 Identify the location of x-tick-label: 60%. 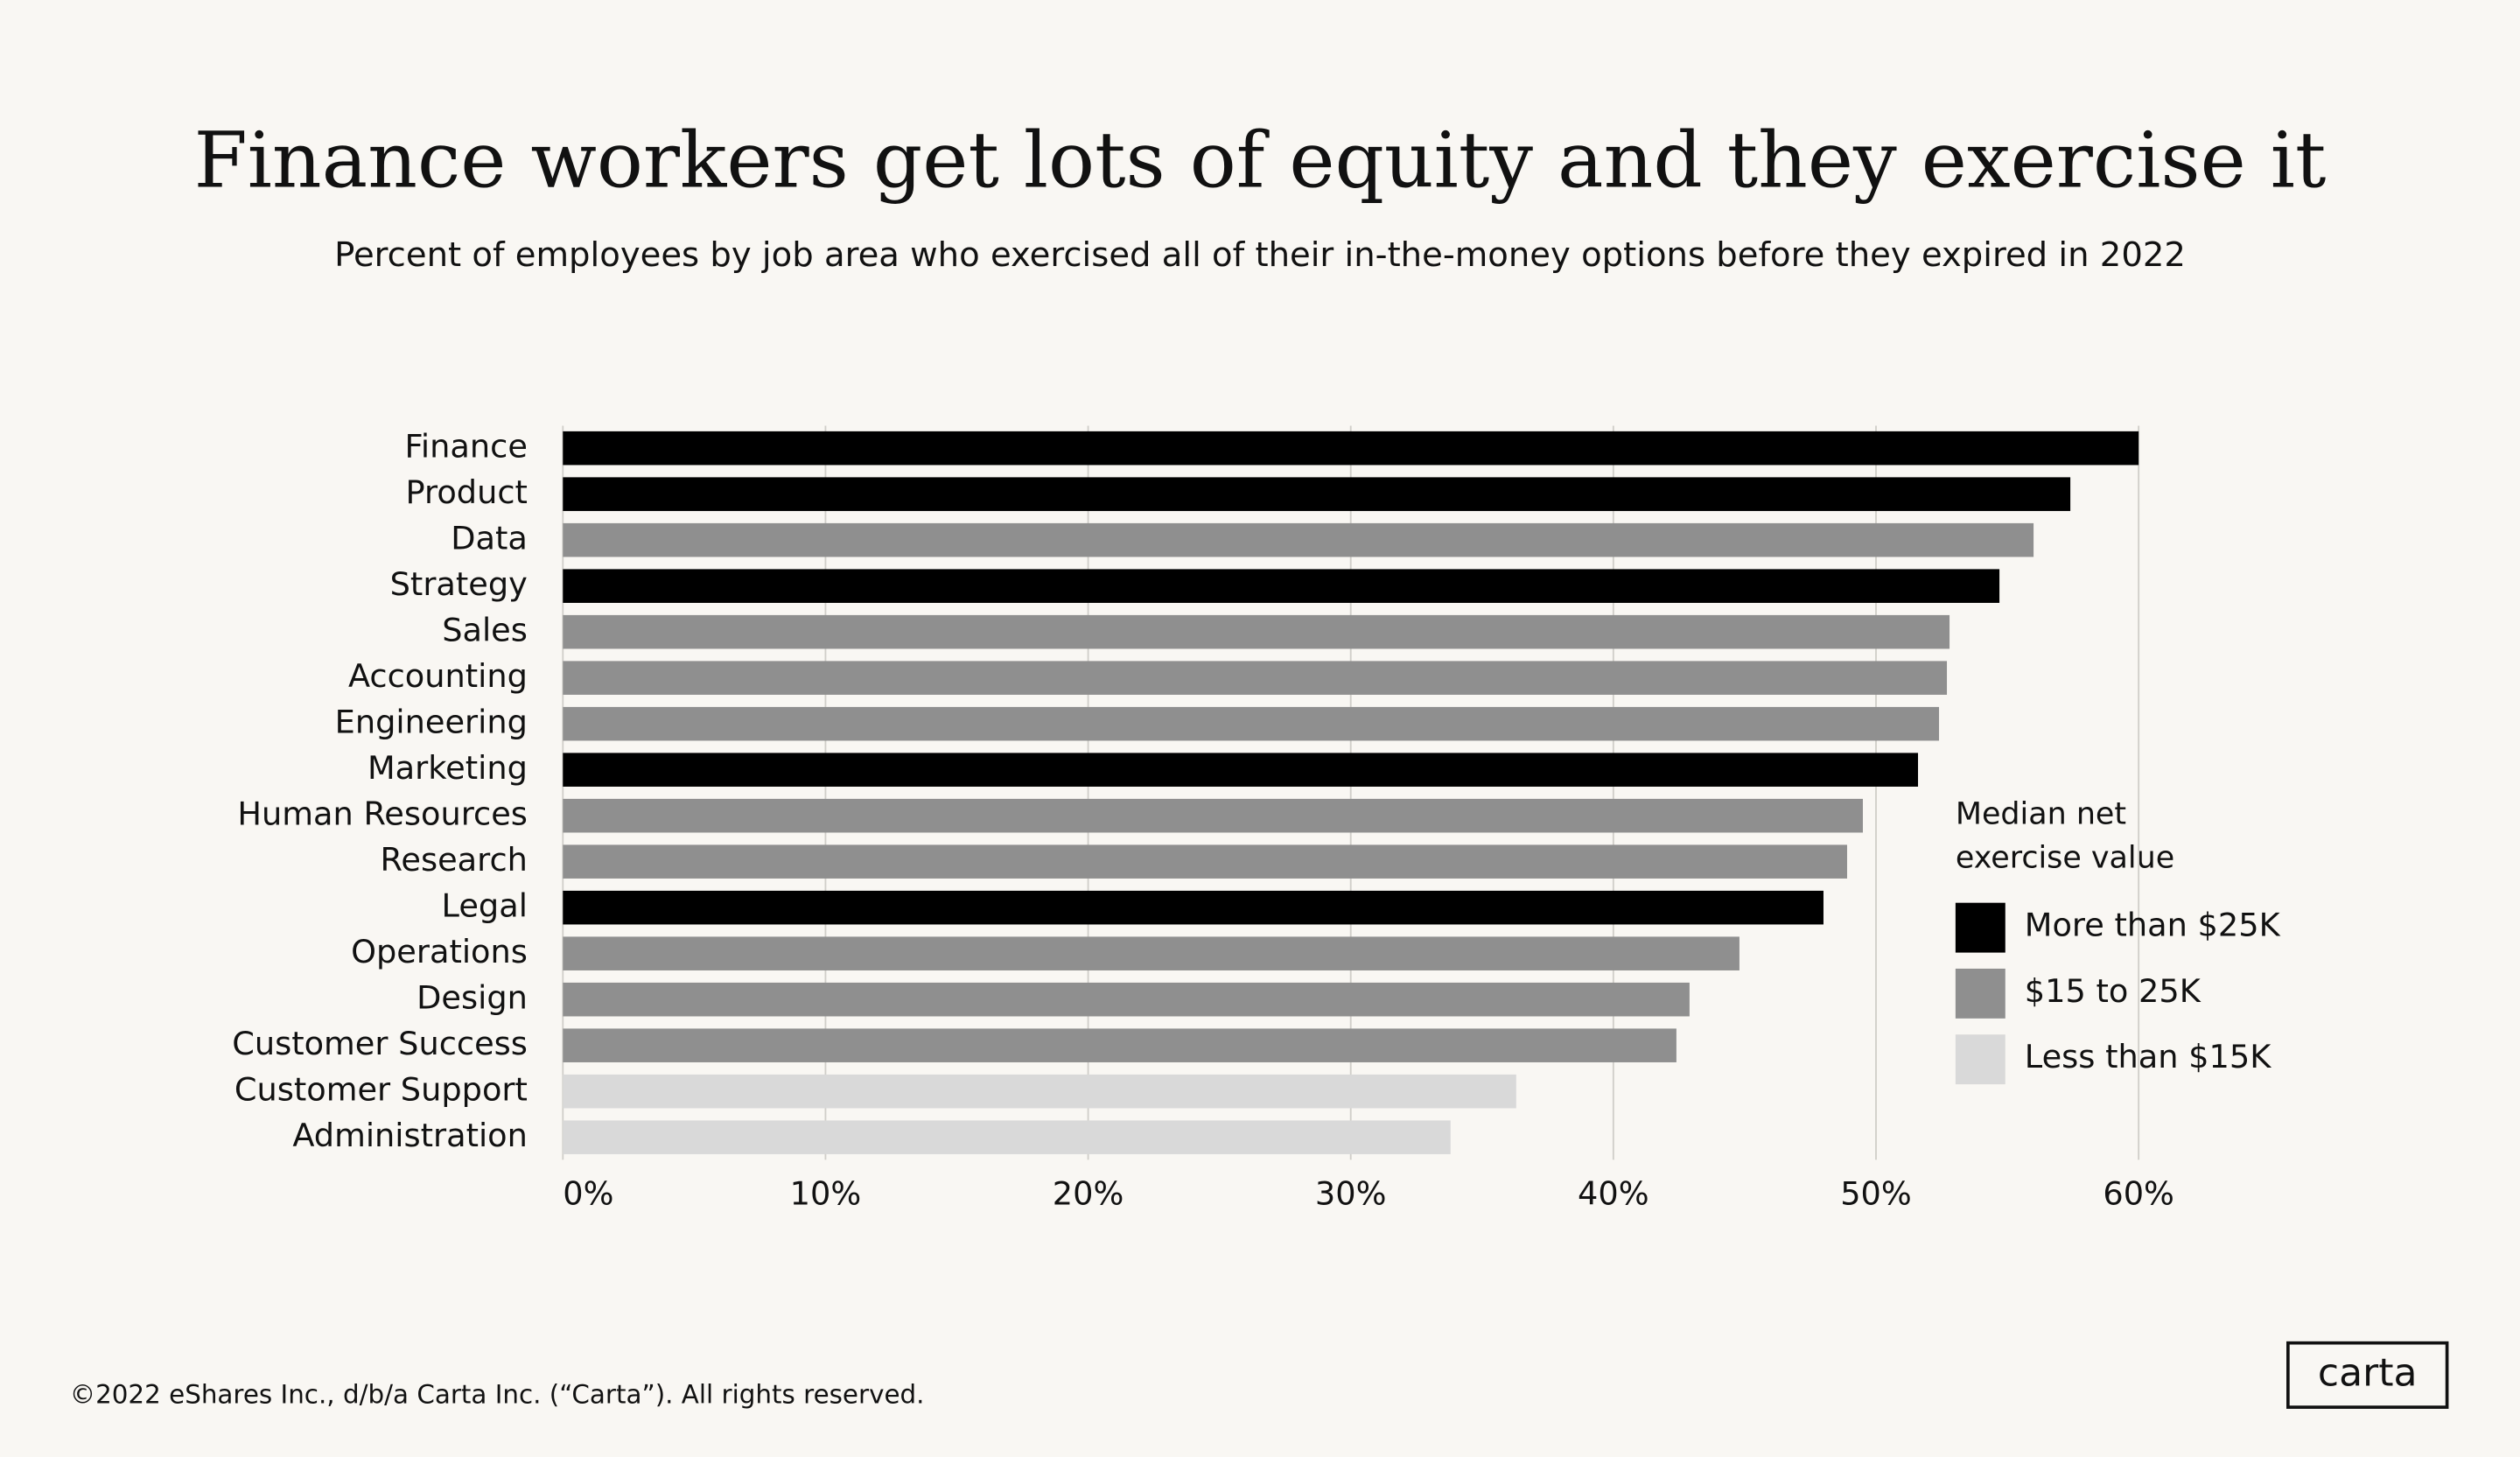
(2138, 1193).